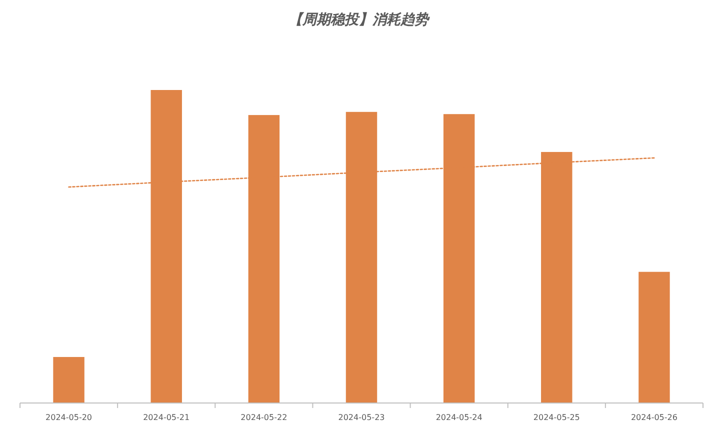 Image resolution: width=717 pixels, height=426 pixels. I want to click on x-tick-label: 2024-05-20, so click(69, 417).